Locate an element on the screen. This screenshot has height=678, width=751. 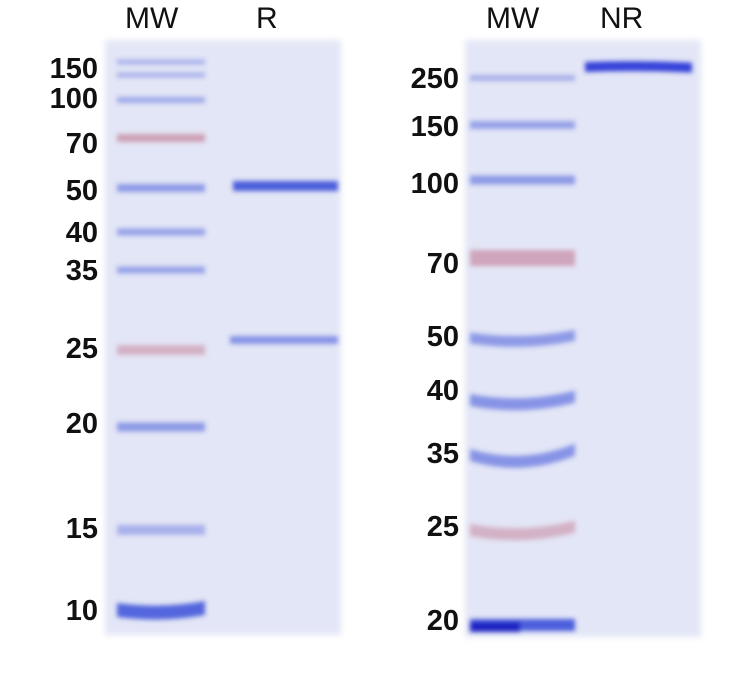
nr-lane-band-intact-igg is located at coordinates (638, 67).